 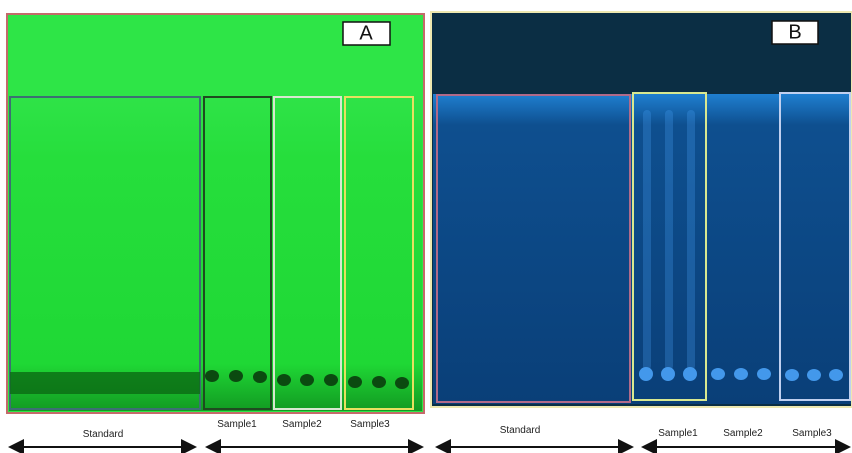 I want to click on panel-tag: A, so click(x=366, y=33).